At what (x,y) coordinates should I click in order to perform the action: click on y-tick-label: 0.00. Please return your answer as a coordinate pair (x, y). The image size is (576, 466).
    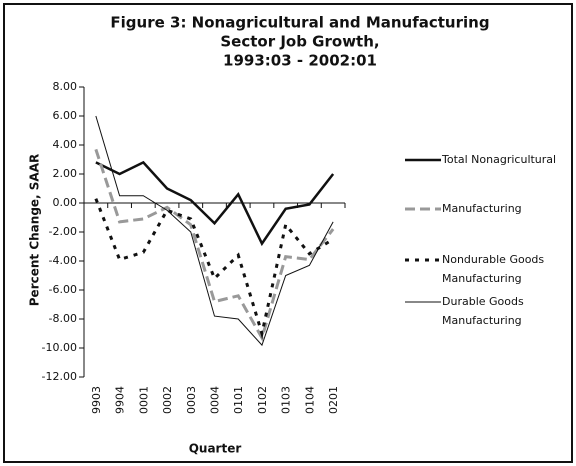
    Looking at the image, I should click on (65, 202).